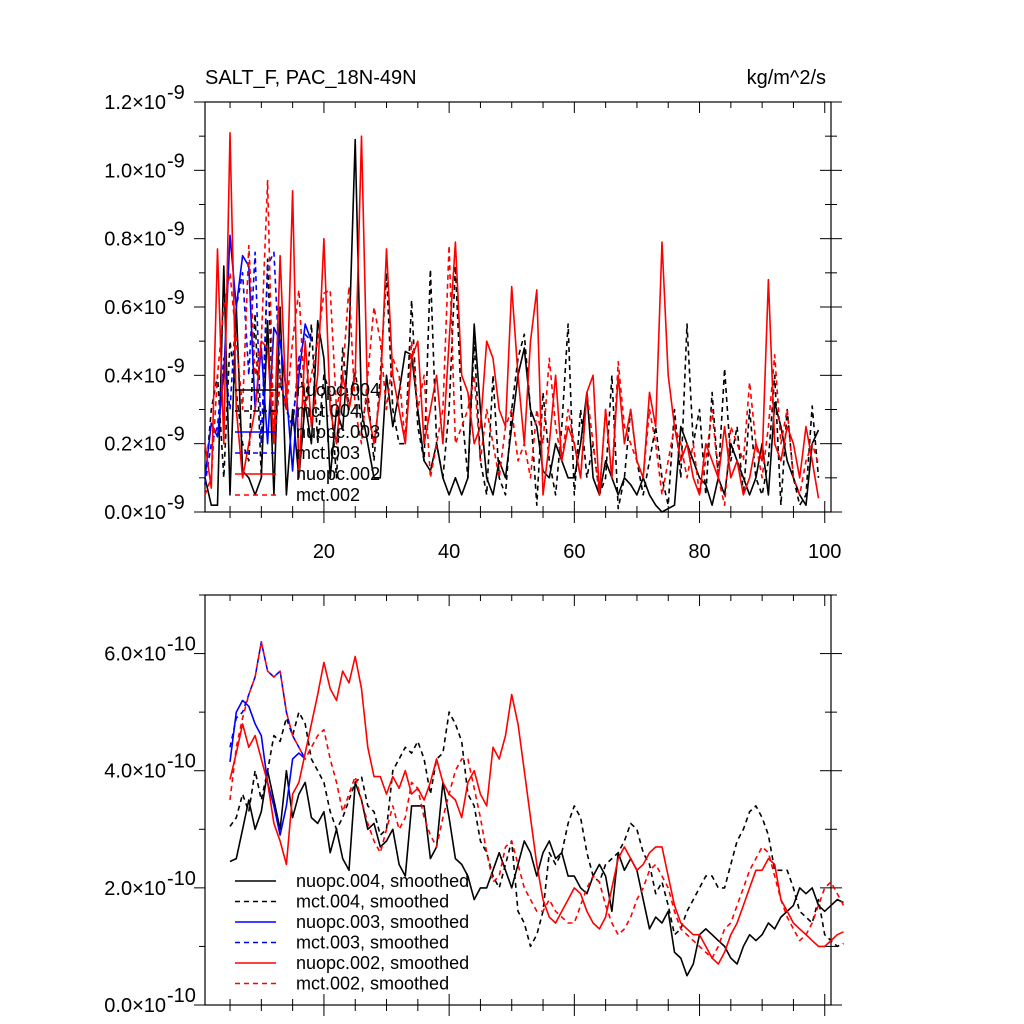 The height and width of the screenshot is (1024, 1024). Describe the element at coordinates (135, 171) in the screenshot. I see `y-tick-label: 1.0×10` at that location.